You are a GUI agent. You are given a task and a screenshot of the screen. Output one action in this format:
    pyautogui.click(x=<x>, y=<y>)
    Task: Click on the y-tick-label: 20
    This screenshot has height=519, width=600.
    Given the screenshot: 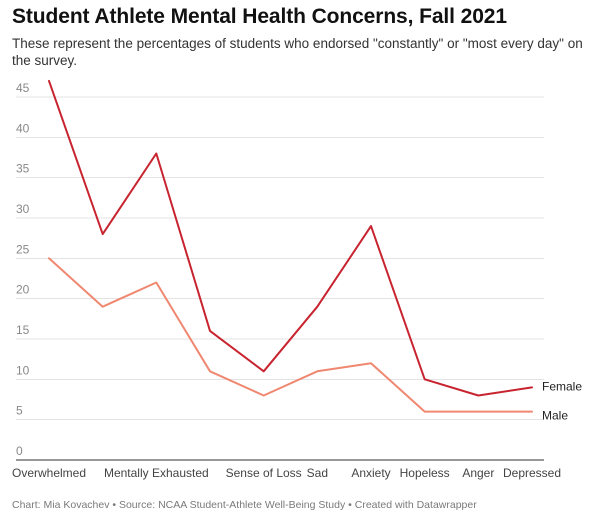 What is the action you would take?
    pyautogui.click(x=23, y=290)
    